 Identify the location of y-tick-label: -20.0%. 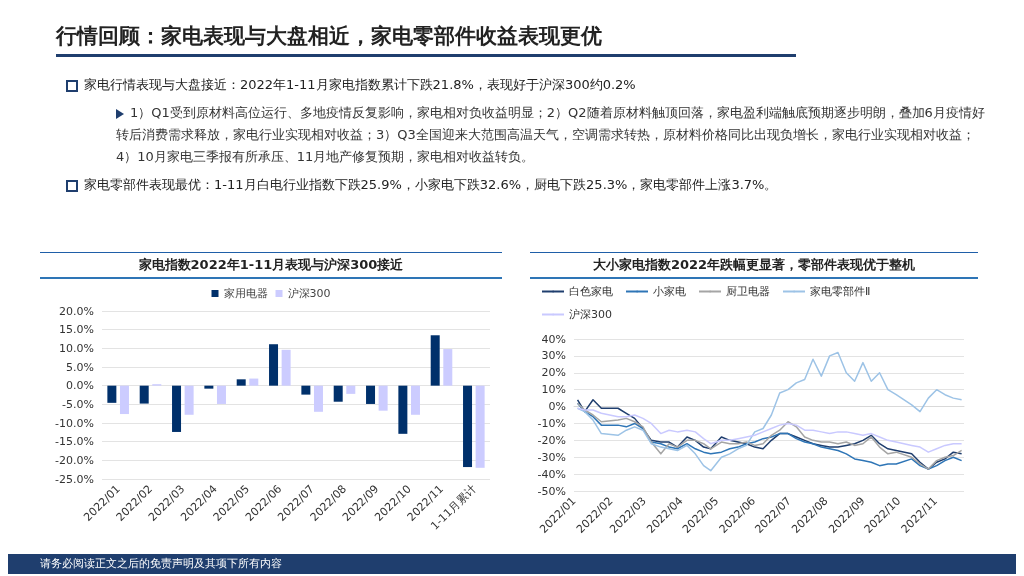
(74, 460).